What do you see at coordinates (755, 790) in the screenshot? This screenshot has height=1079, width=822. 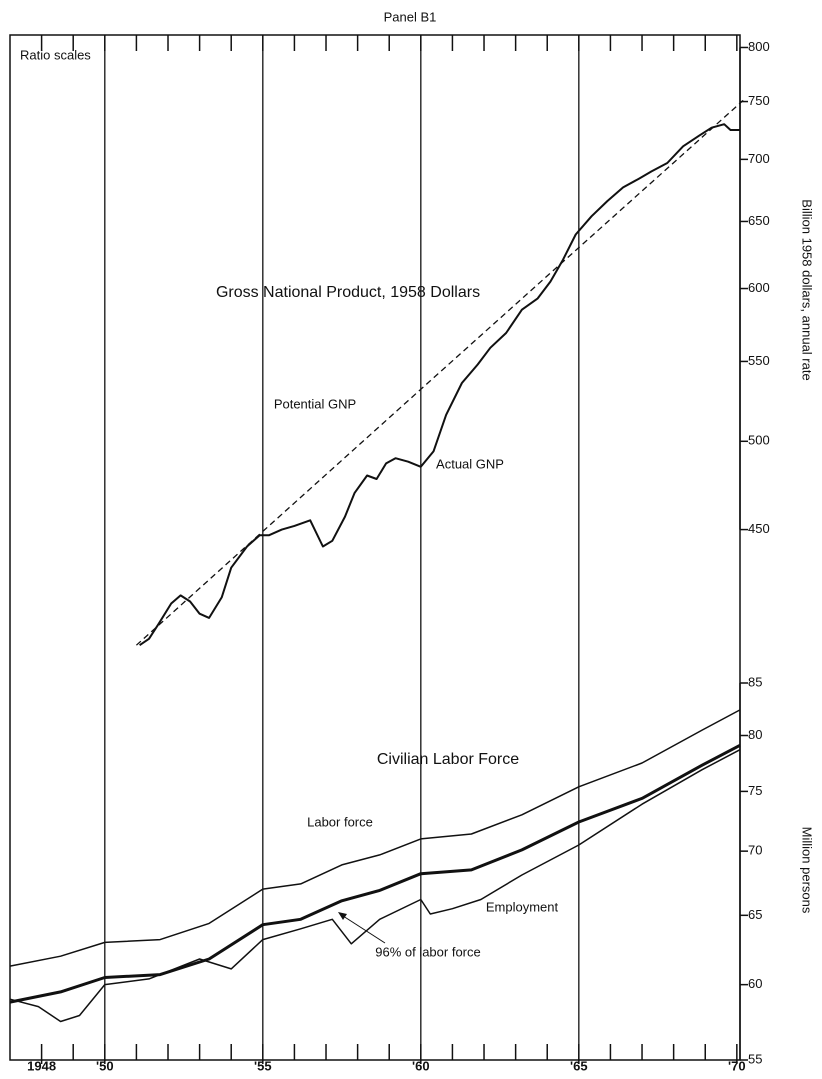 I see `y-tick-label: 75` at bounding box center [755, 790].